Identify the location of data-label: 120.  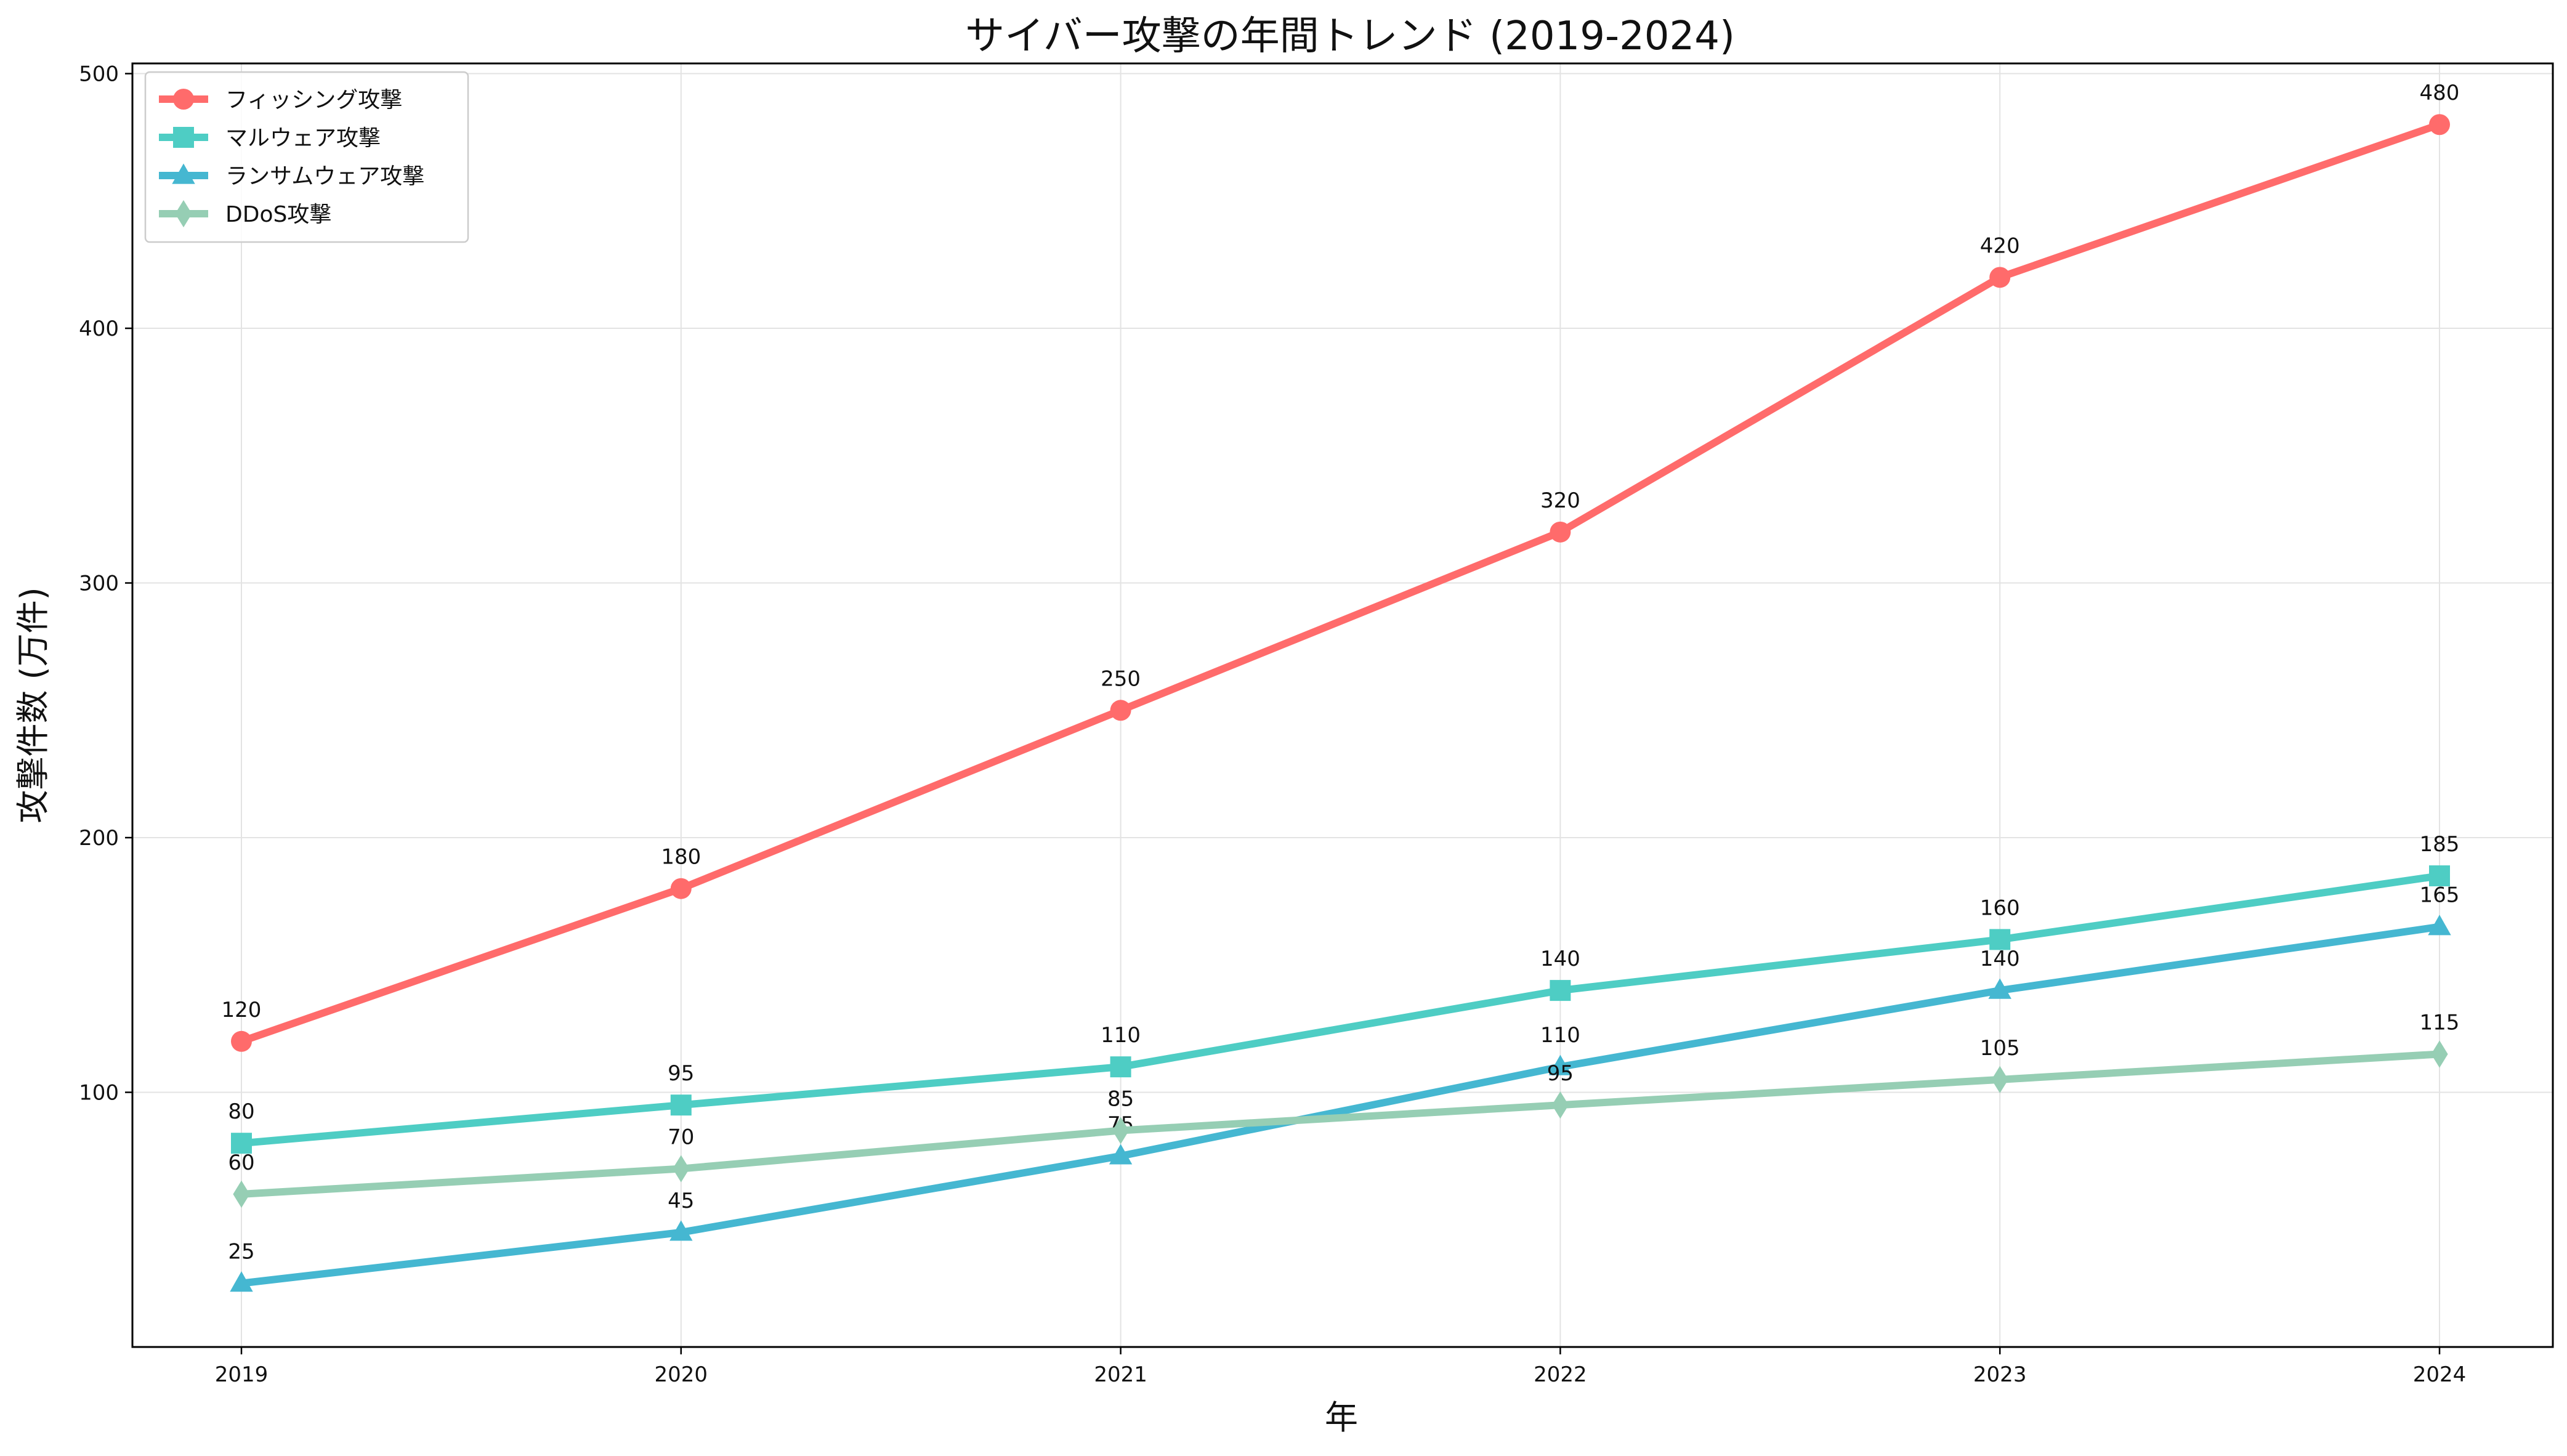
(242, 1010).